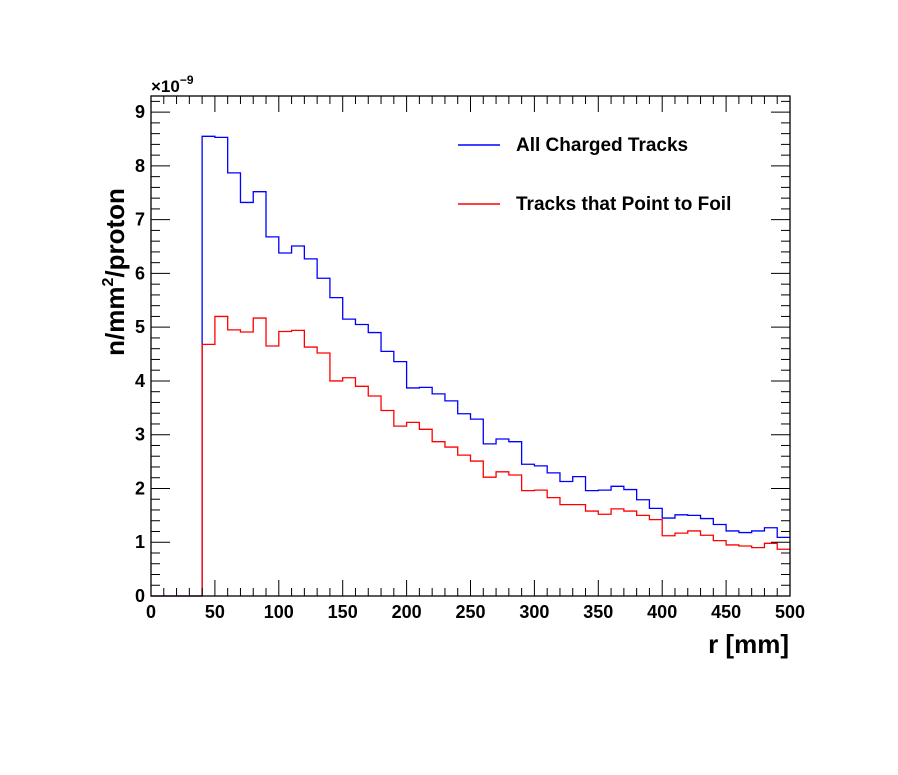 Image resolution: width=898 pixels, height=775 pixels. What do you see at coordinates (602, 145) in the screenshot?
I see `legend-label-all-charged-tracks: All Charged Tracks` at bounding box center [602, 145].